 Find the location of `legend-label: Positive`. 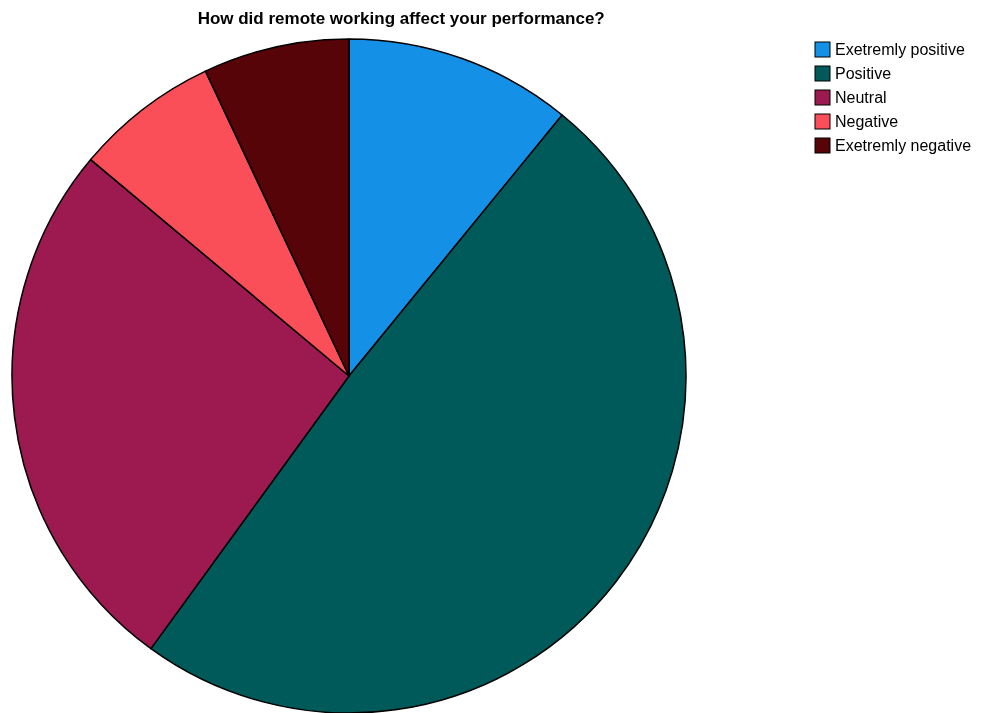

legend-label: Positive is located at coordinates (863, 73).